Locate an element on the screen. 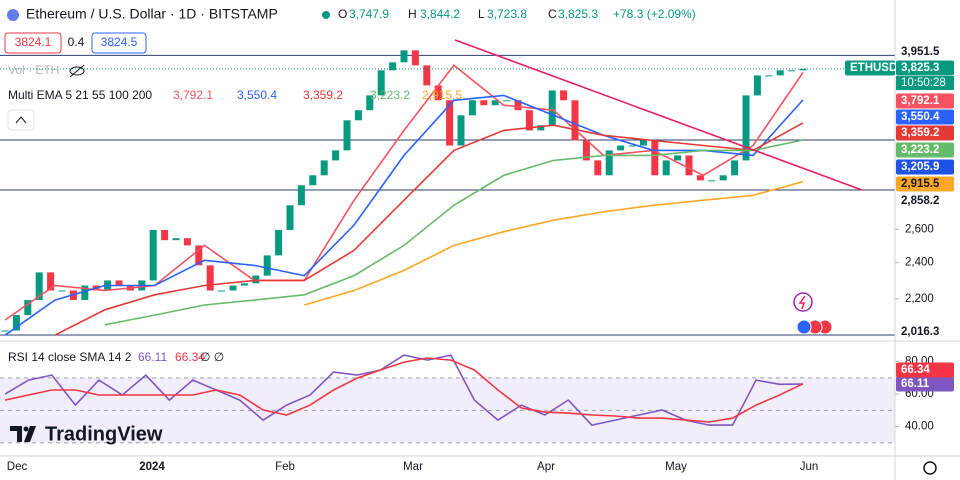 The height and width of the screenshot is (480, 960). symbol-label: ETHUSD is located at coordinates (873, 68).